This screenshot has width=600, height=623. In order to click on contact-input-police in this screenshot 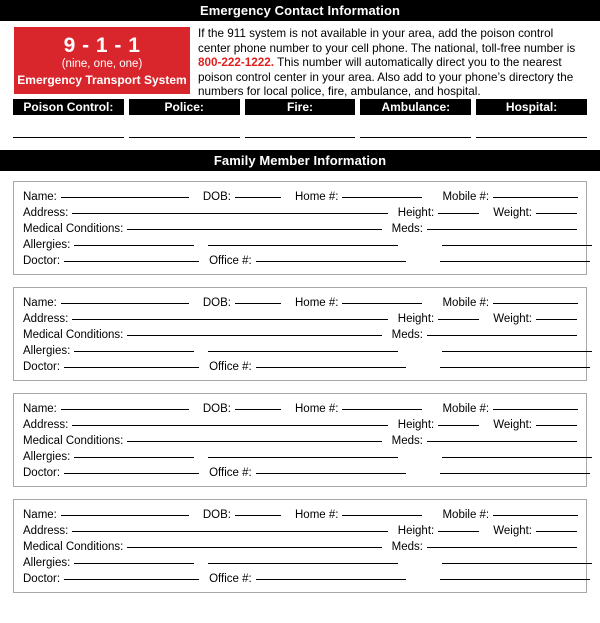, I will do `click(184, 137)`.